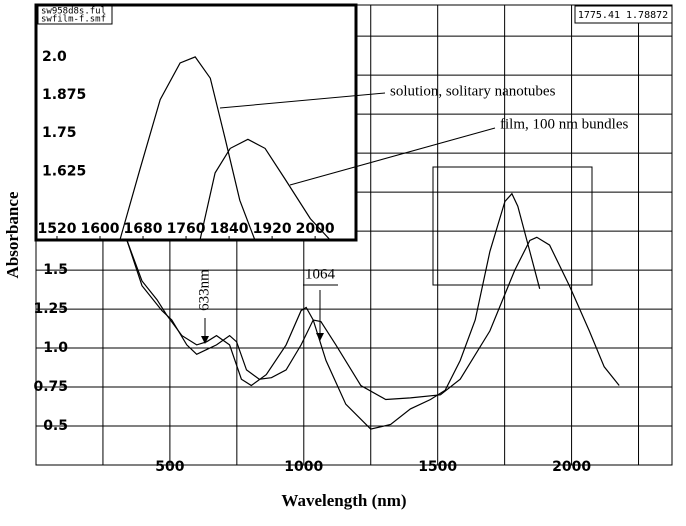 The height and width of the screenshot is (526, 686). Describe the element at coordinates (55, 348) in the screenshot. I see `y-tick-label: 1.0` at that location.